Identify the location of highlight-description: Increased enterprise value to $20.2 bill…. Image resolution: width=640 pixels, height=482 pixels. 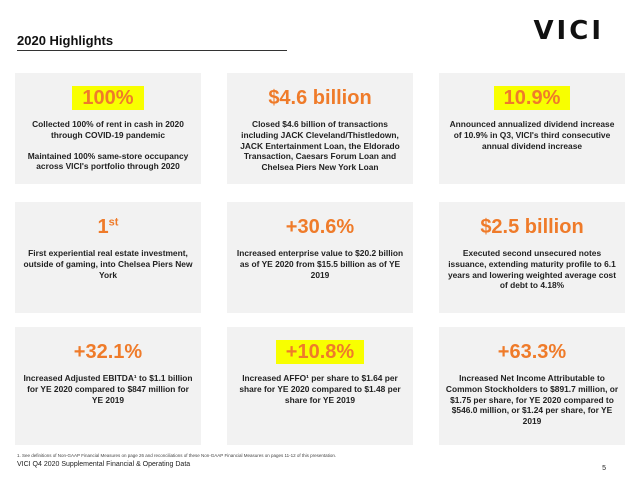
(320, 264).